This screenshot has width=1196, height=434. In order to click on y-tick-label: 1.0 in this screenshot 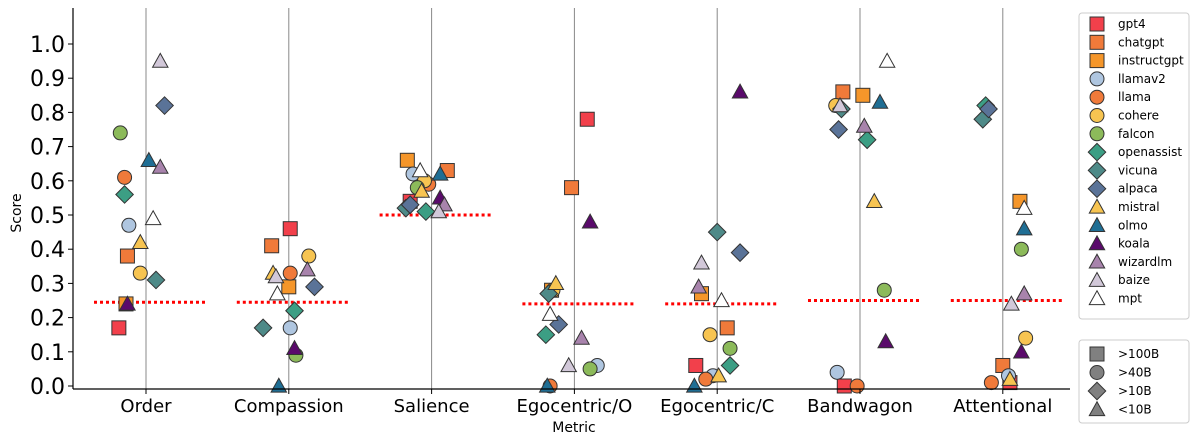, I will do `click(47, 45)`.